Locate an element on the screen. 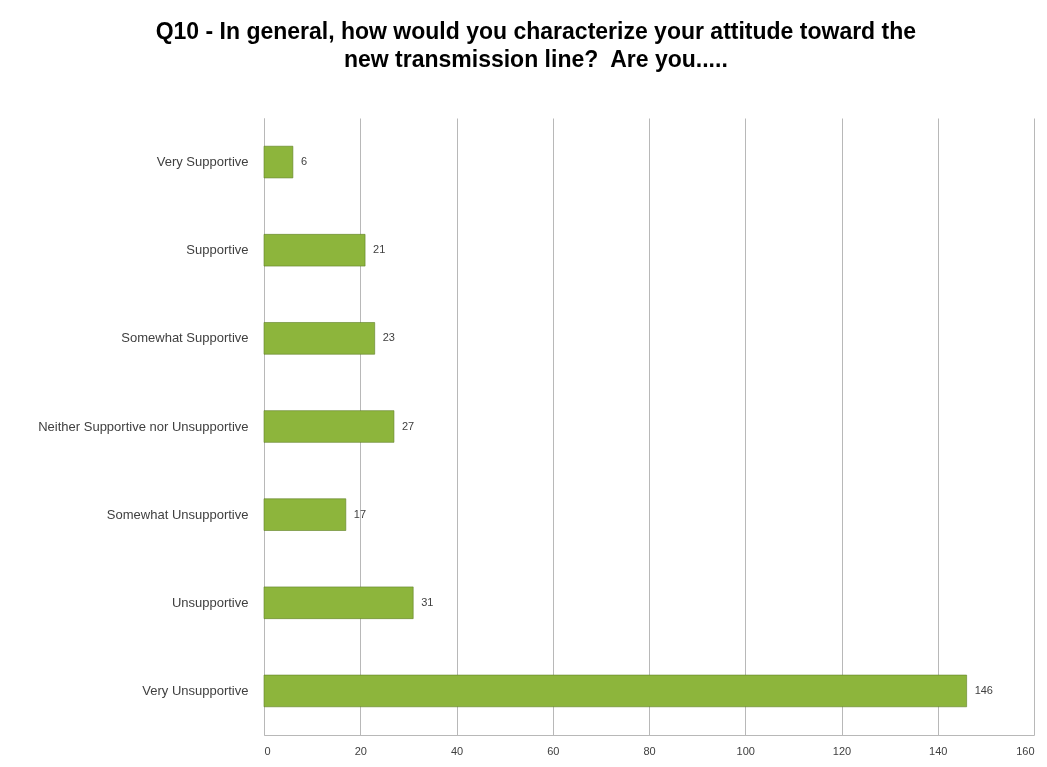  data-label: 6 is located at coordinates (303, 161).